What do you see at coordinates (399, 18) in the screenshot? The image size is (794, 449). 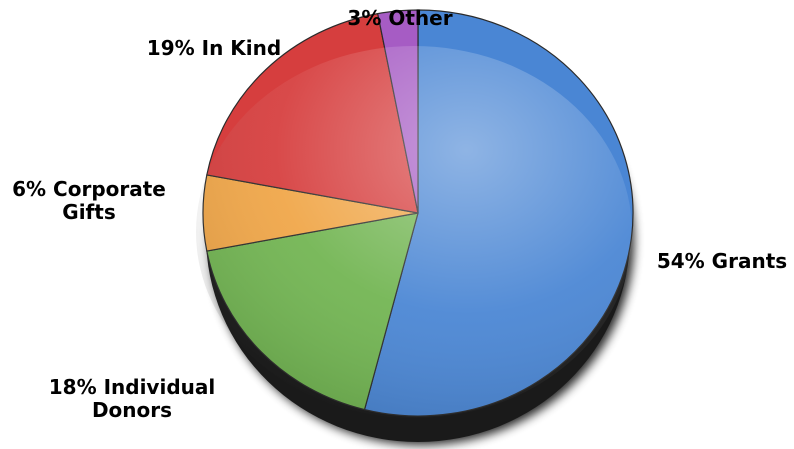 I see `slice-label-other: 3% Other` at bounding box center [399, 18].